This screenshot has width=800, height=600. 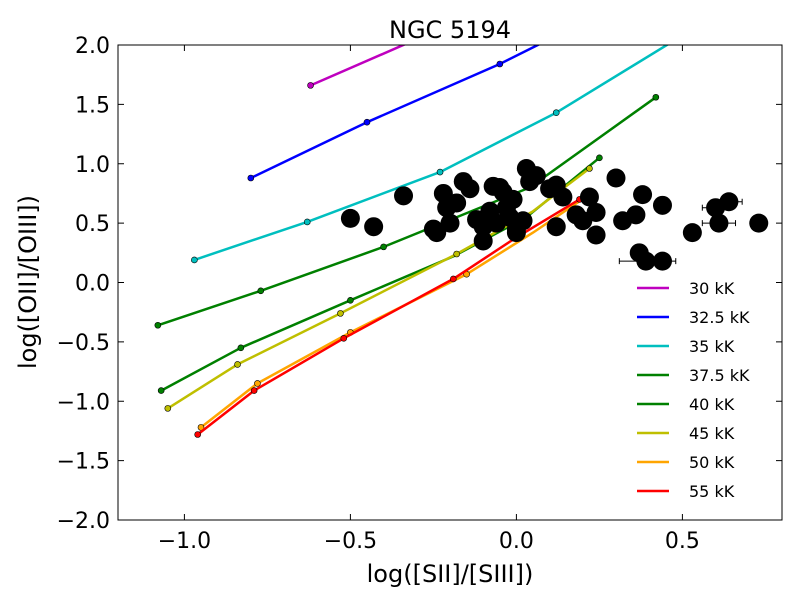 What do you see at coordinates (450, 30) in the screenshot?
I see `chart-title: NGC 5194` at bounding box center [450, 30].